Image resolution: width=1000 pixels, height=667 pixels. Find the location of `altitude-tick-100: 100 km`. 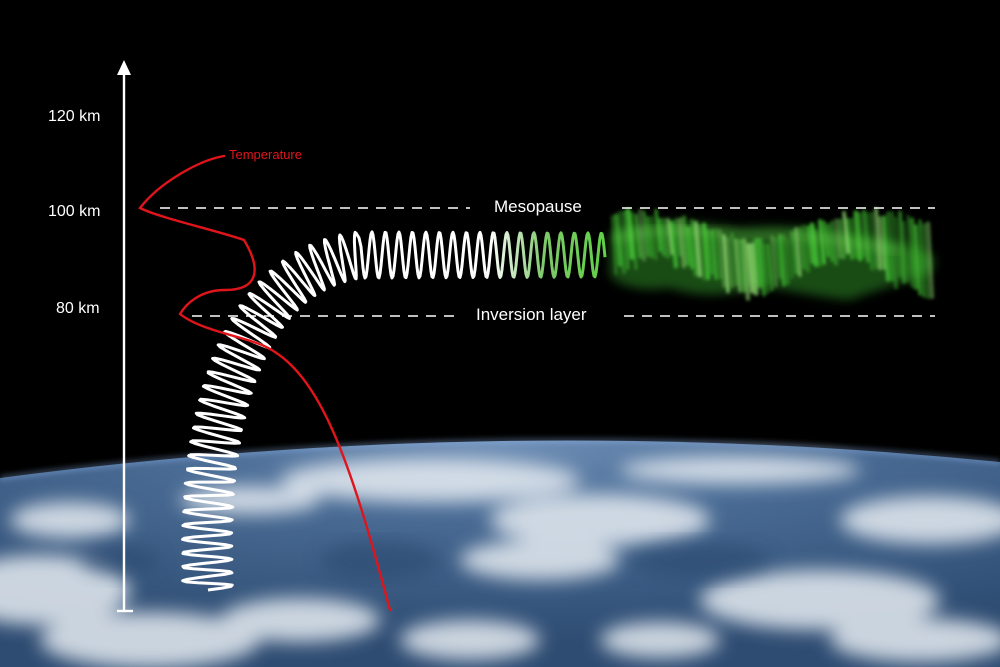

altitude-tick-100: 100 km is located at coordinates (74, 211).